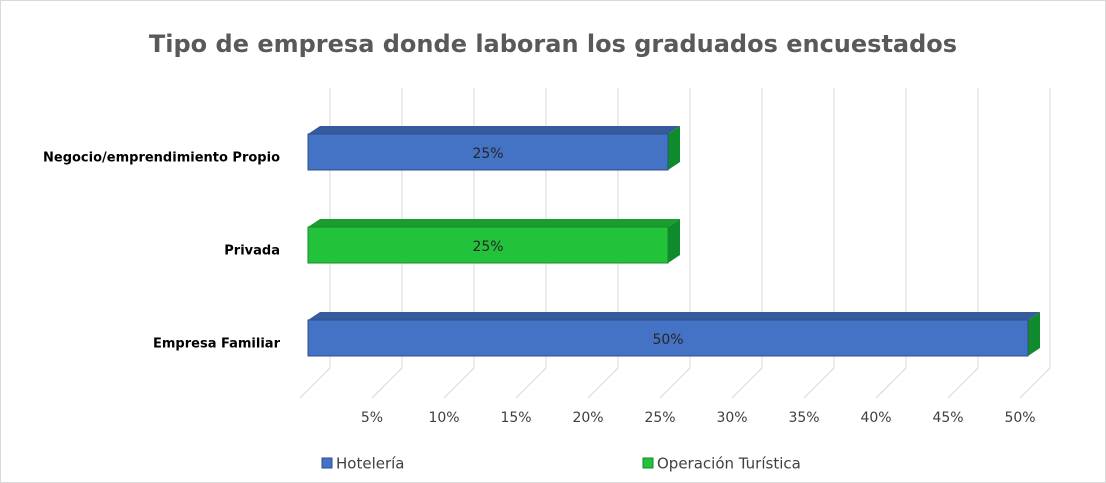 This screenshot has width=1106, height=483. Describe the element at coordinates (659, 418) in the screenshot. I see `x-tick-label: 25%` at that location.